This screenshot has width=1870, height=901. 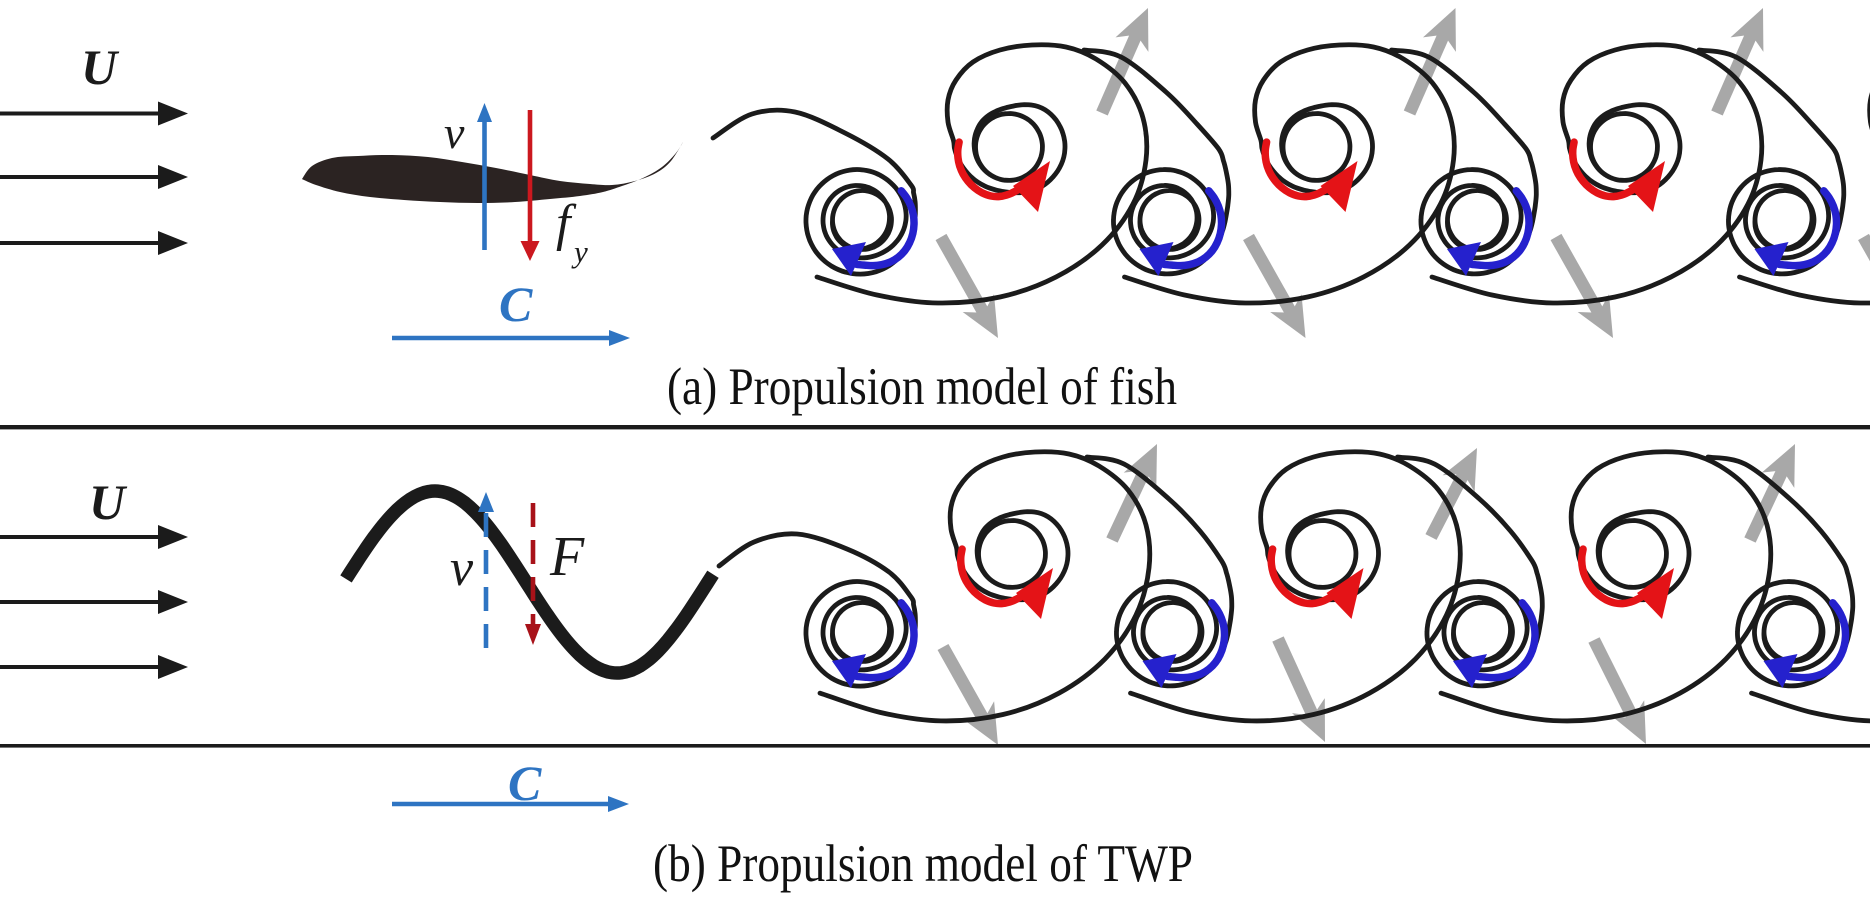 What do you see at coordinates (516, 304) in the screenshot?
I see `svg-text: C` at bounding box center [516, 304].